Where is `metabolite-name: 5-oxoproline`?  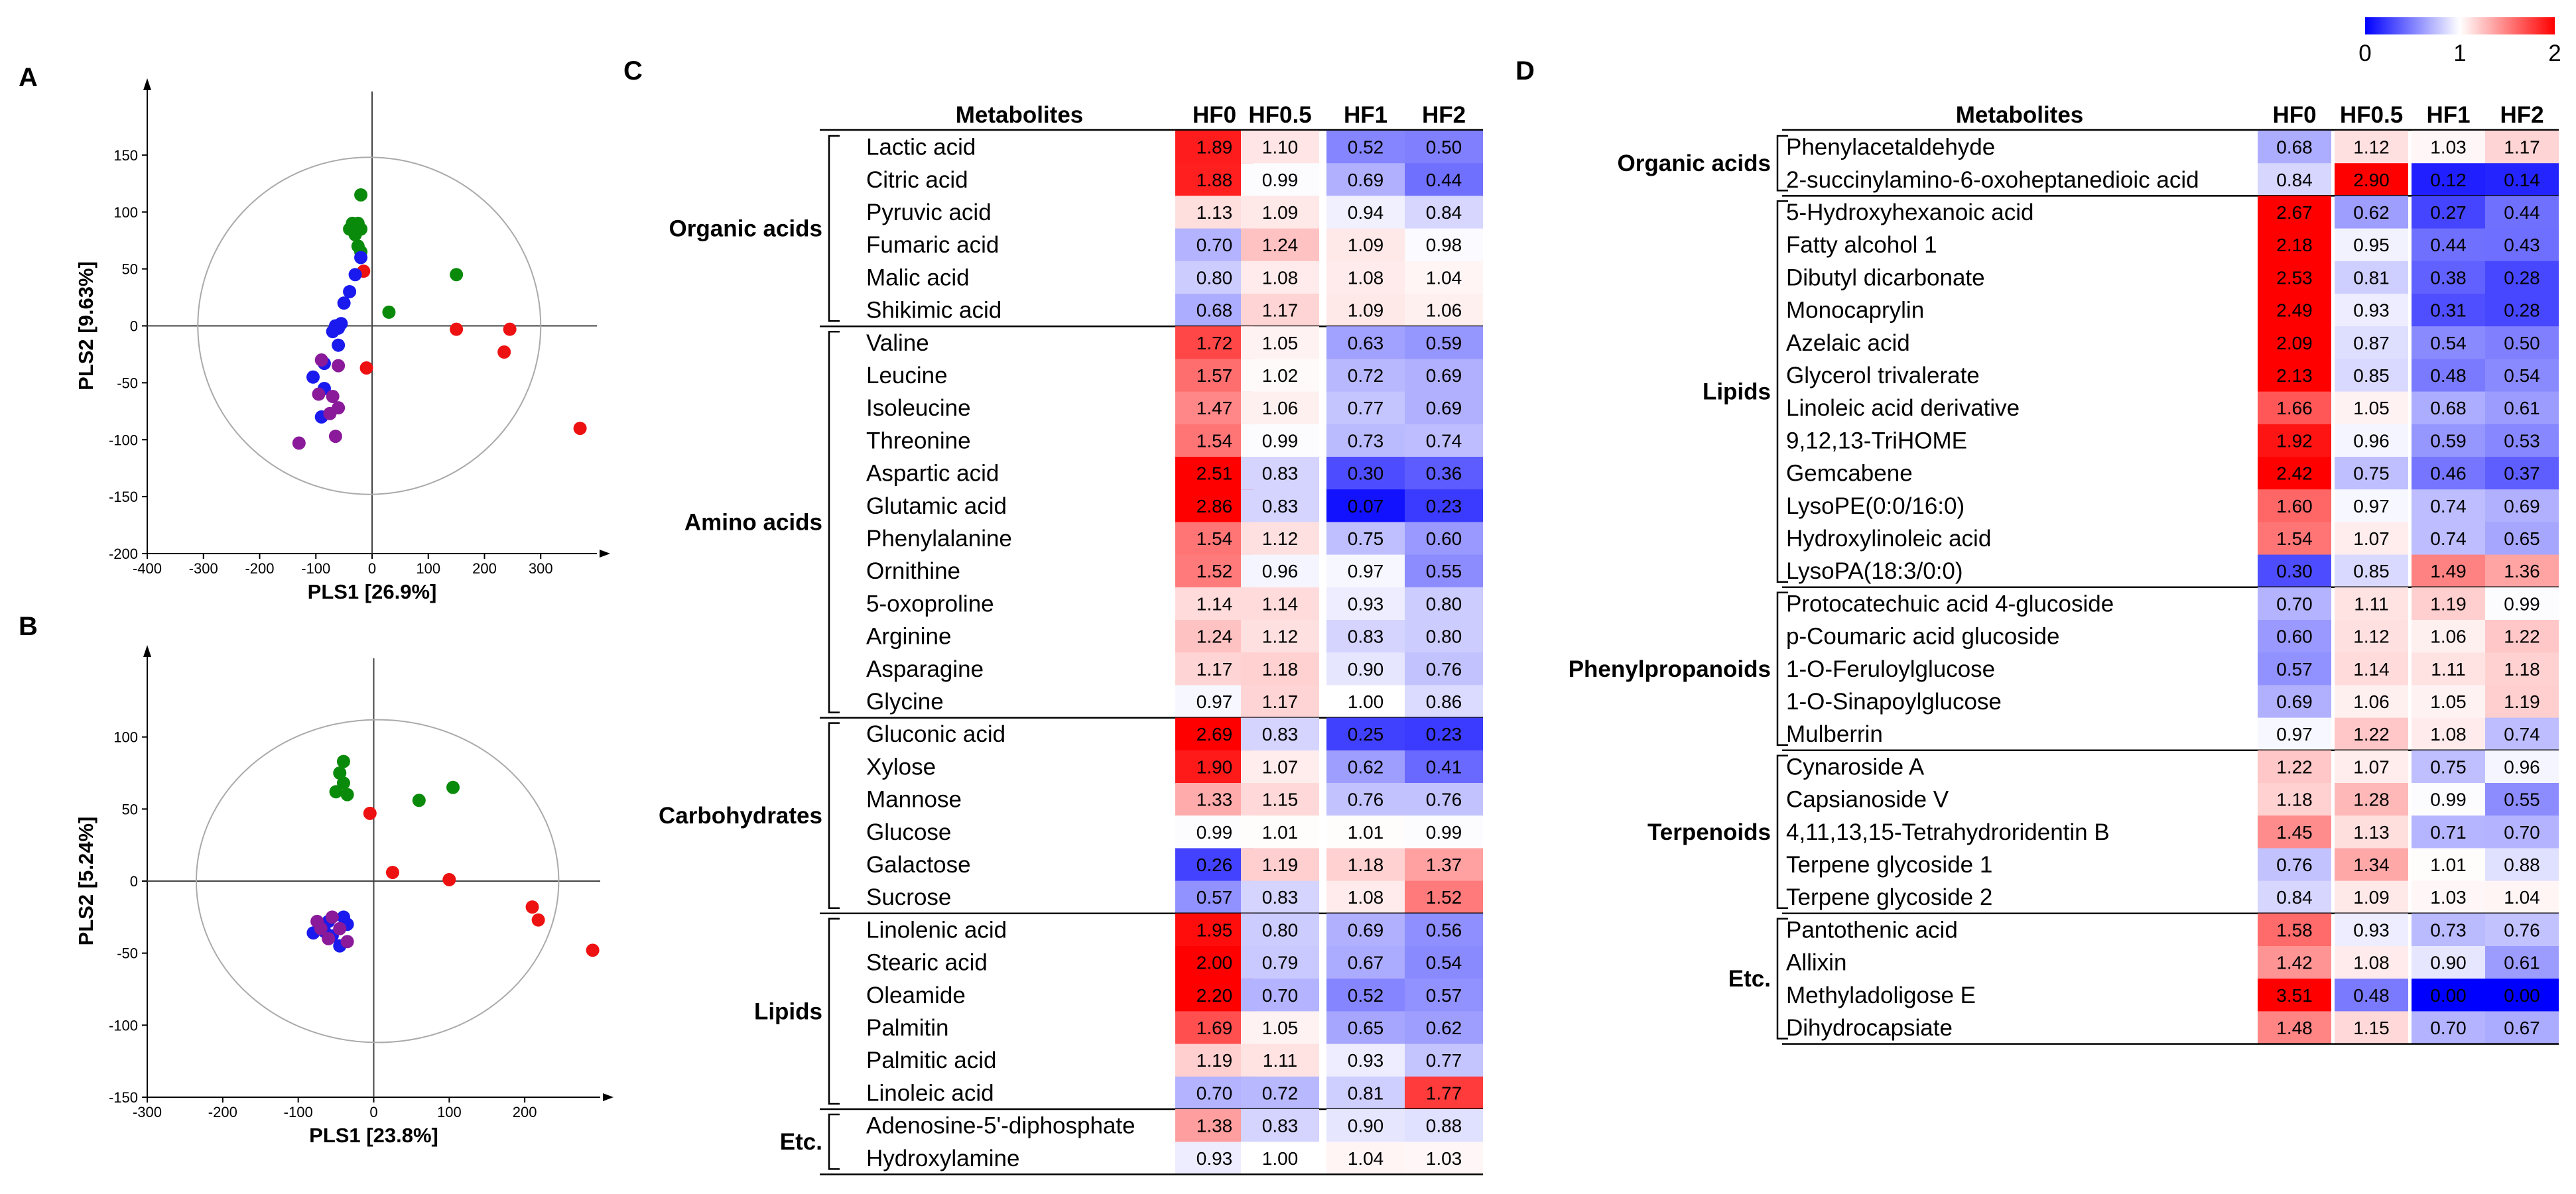
metabolite-name: 5-oxoproline is located at coordinates (930, 604).